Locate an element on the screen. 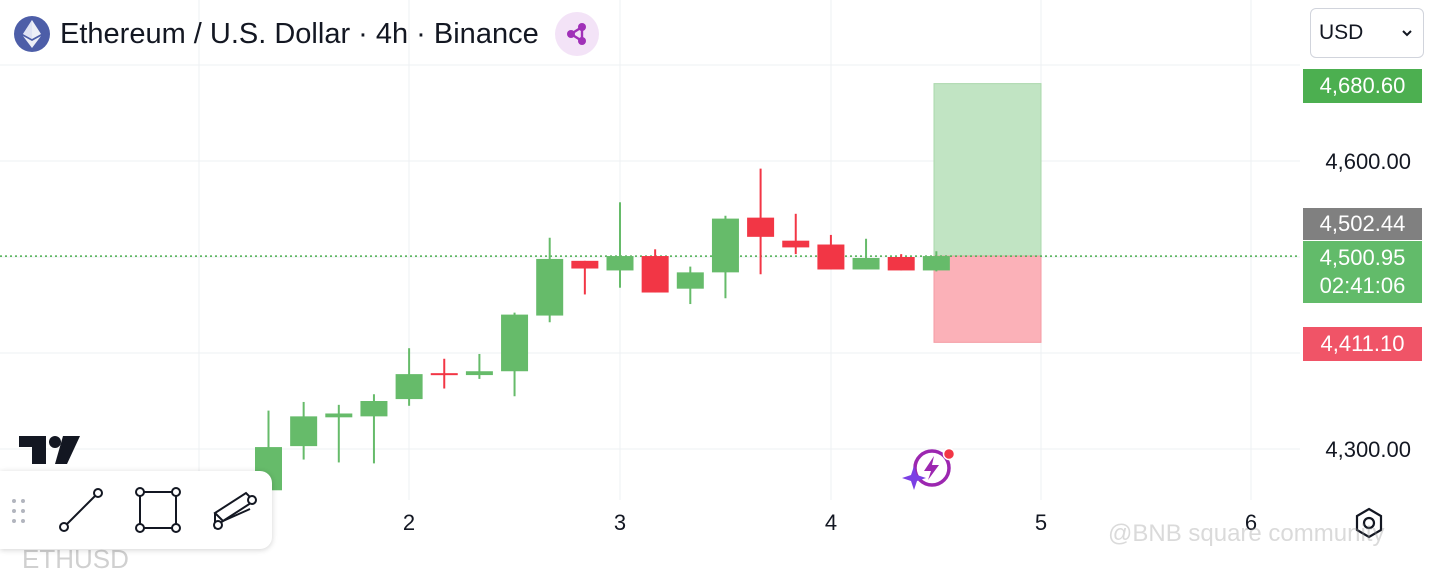 This screenshot has width=1444, height=575. bar-countdown: 02:41:06 is located at coordinates (1362, 285).